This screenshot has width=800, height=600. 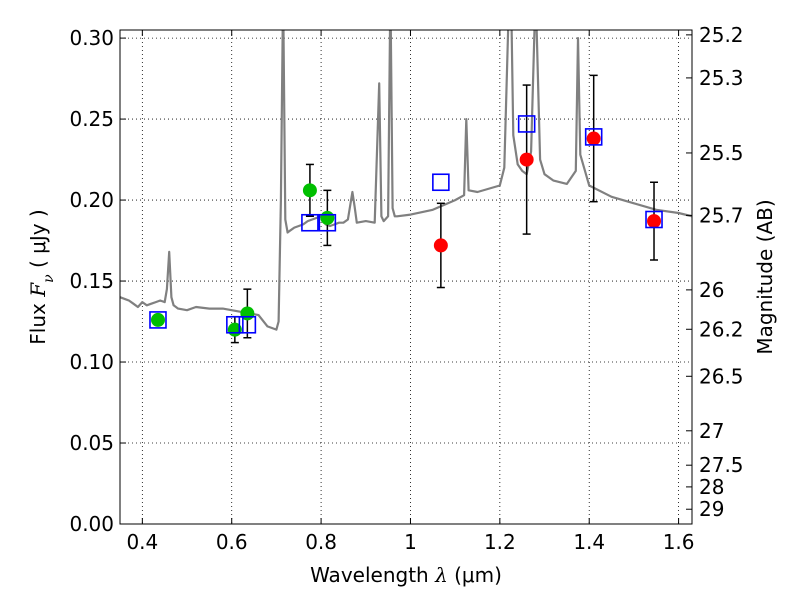 I want to click on y2-tick-label: 25.7, so click(x=721, y=215).